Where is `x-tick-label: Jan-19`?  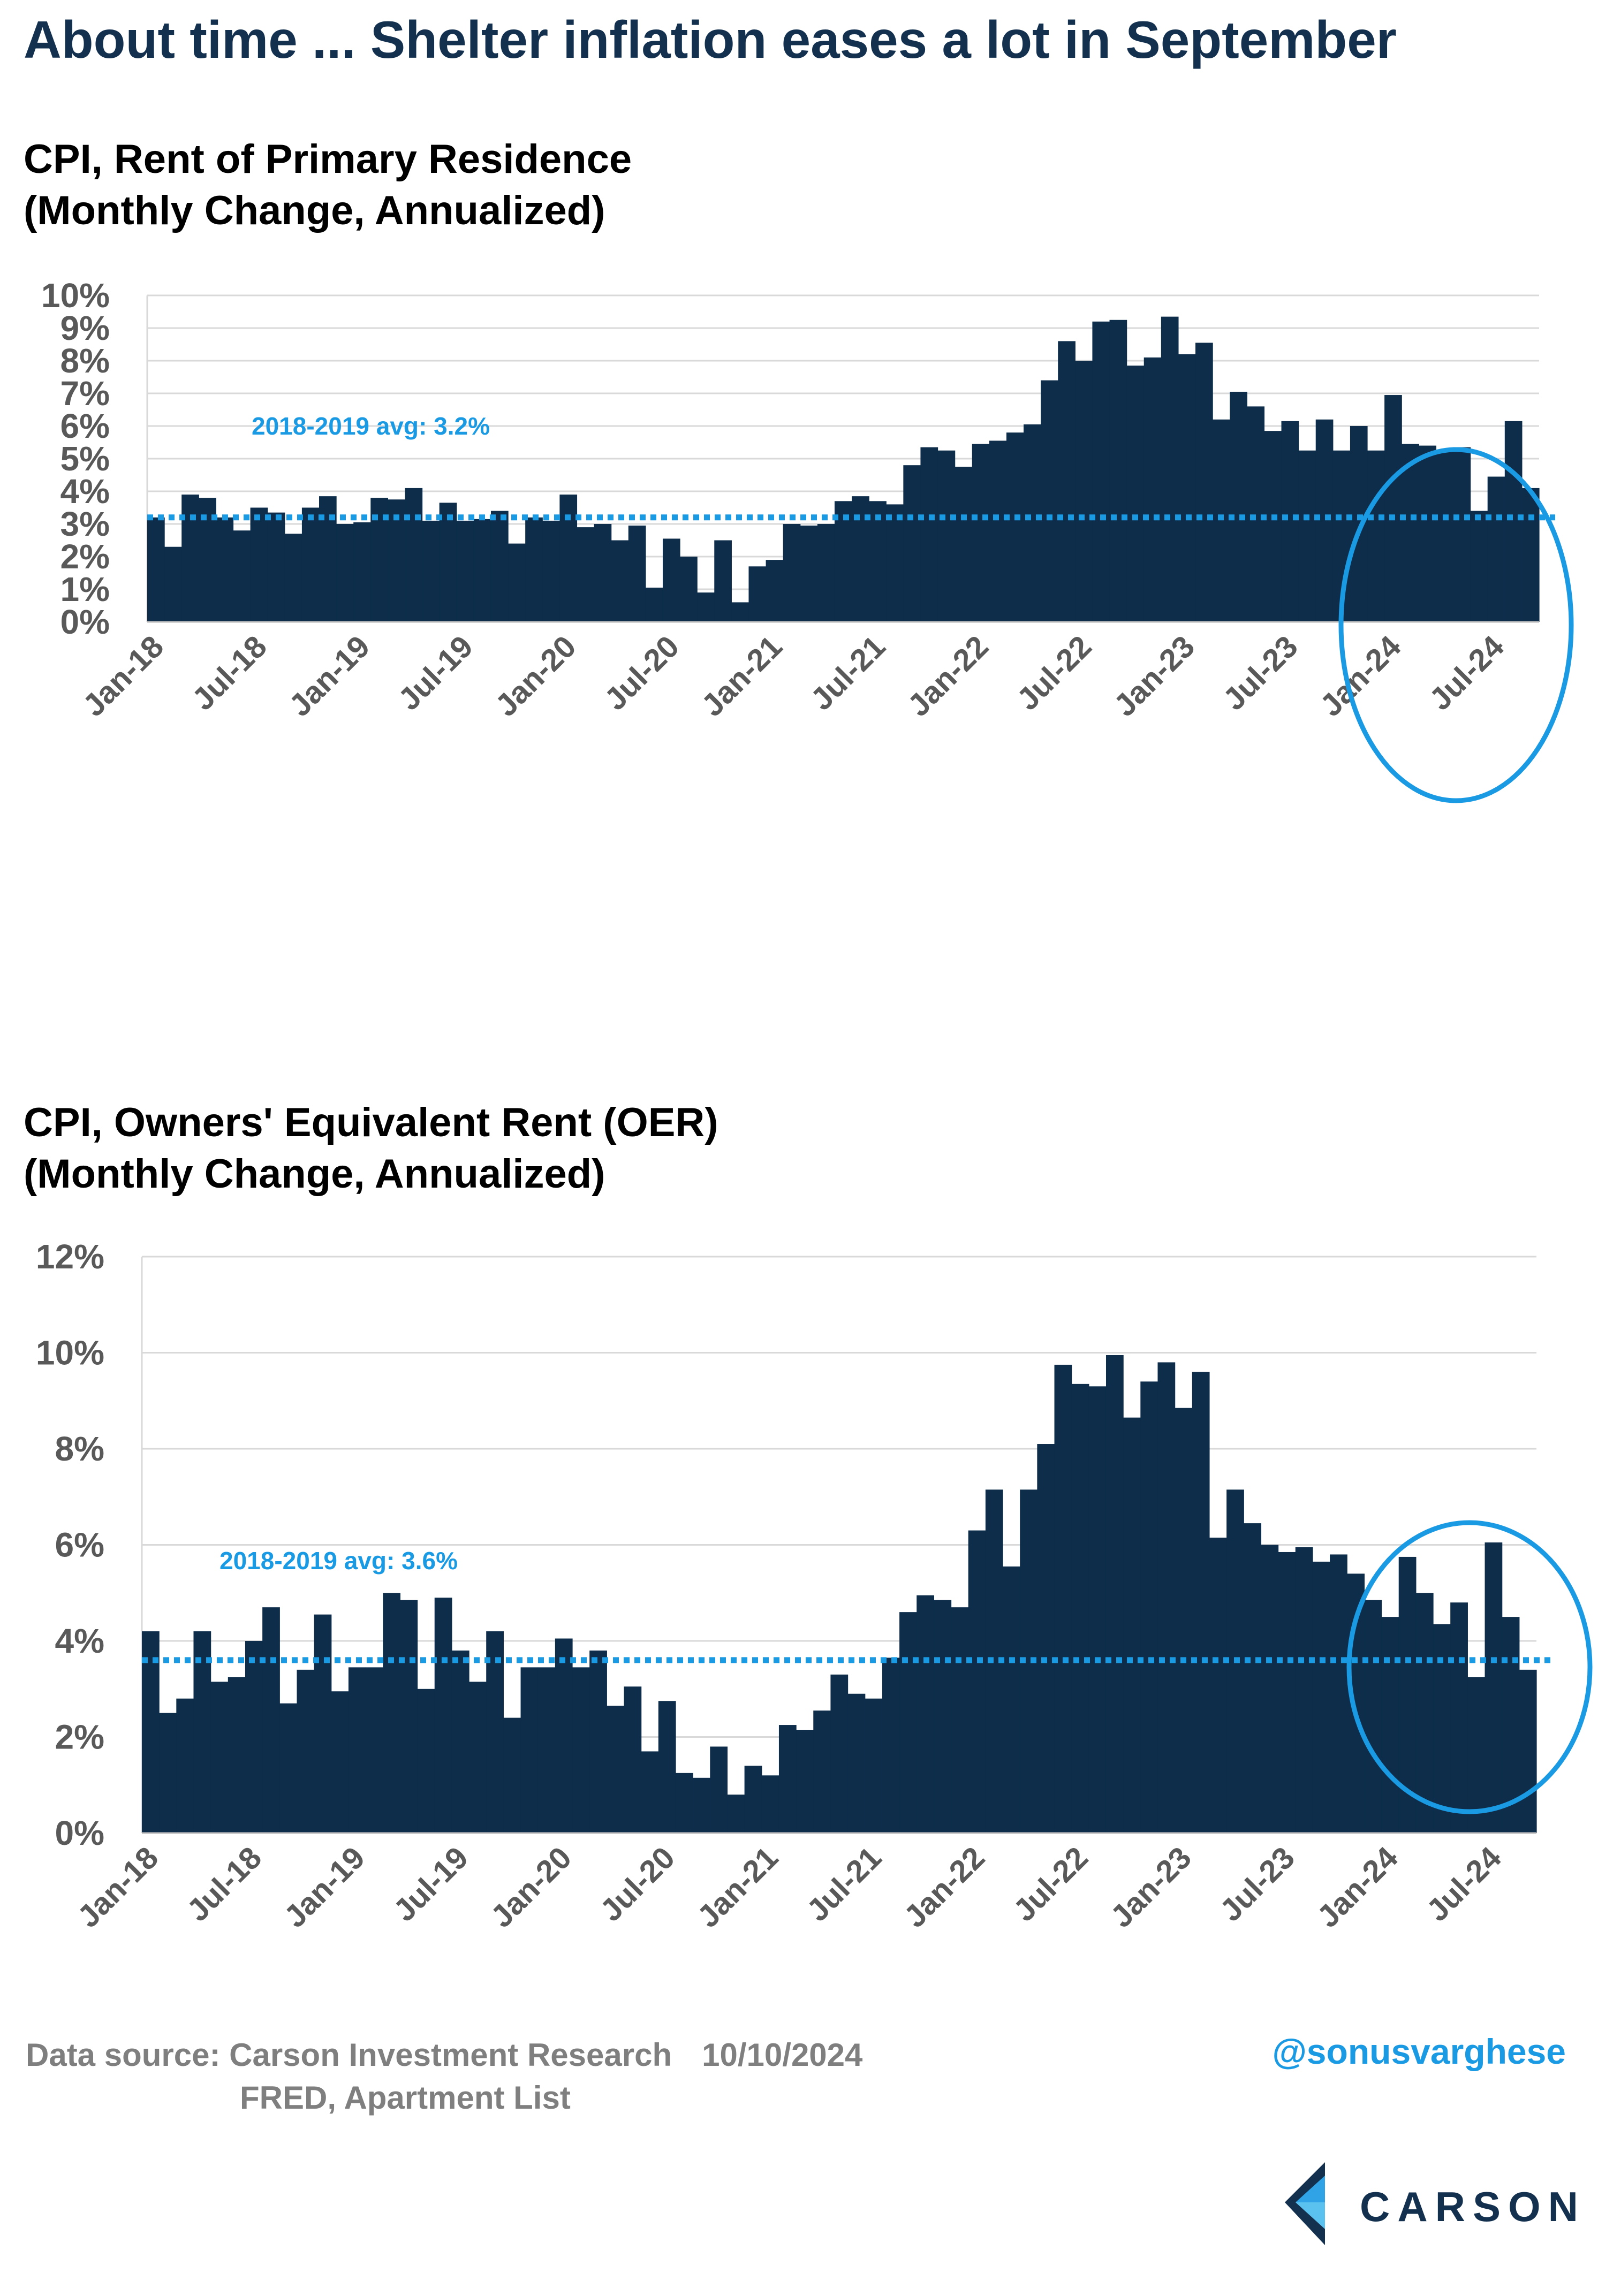 x-tick-label: Jan-19 is located at coordinates (330, 676).